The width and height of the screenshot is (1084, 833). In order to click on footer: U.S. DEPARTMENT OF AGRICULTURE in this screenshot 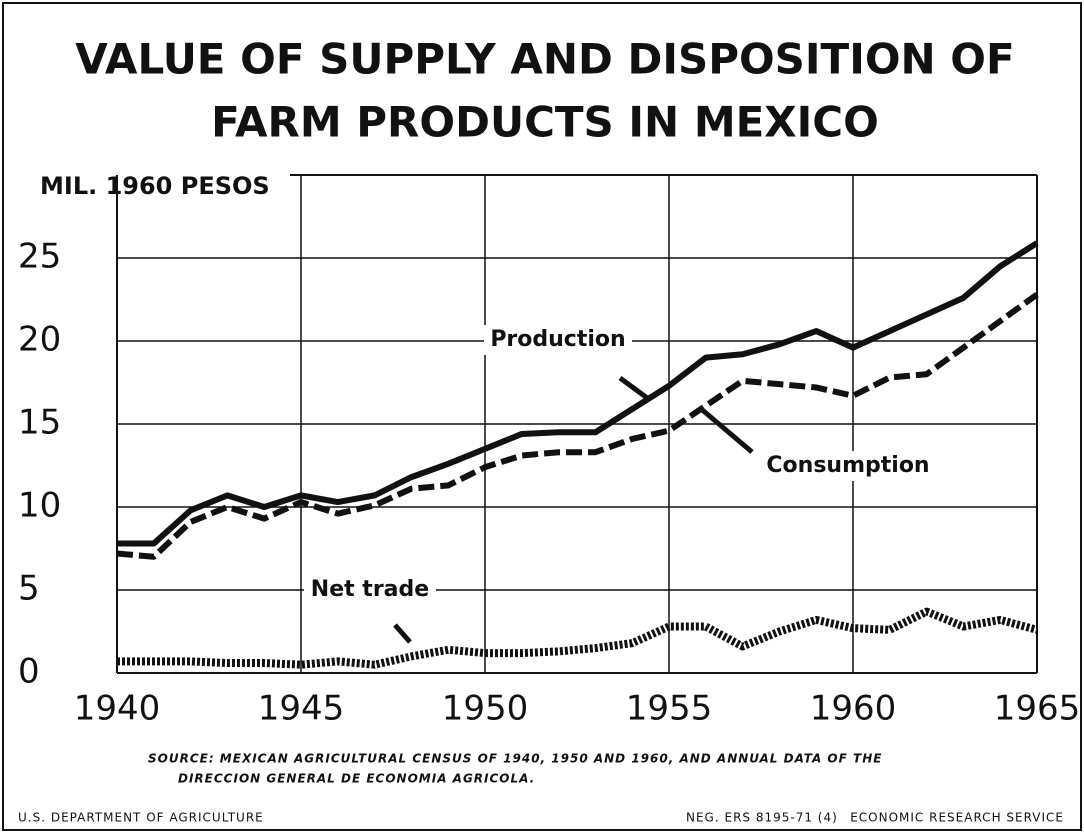, I will do `click(141, 818)`.